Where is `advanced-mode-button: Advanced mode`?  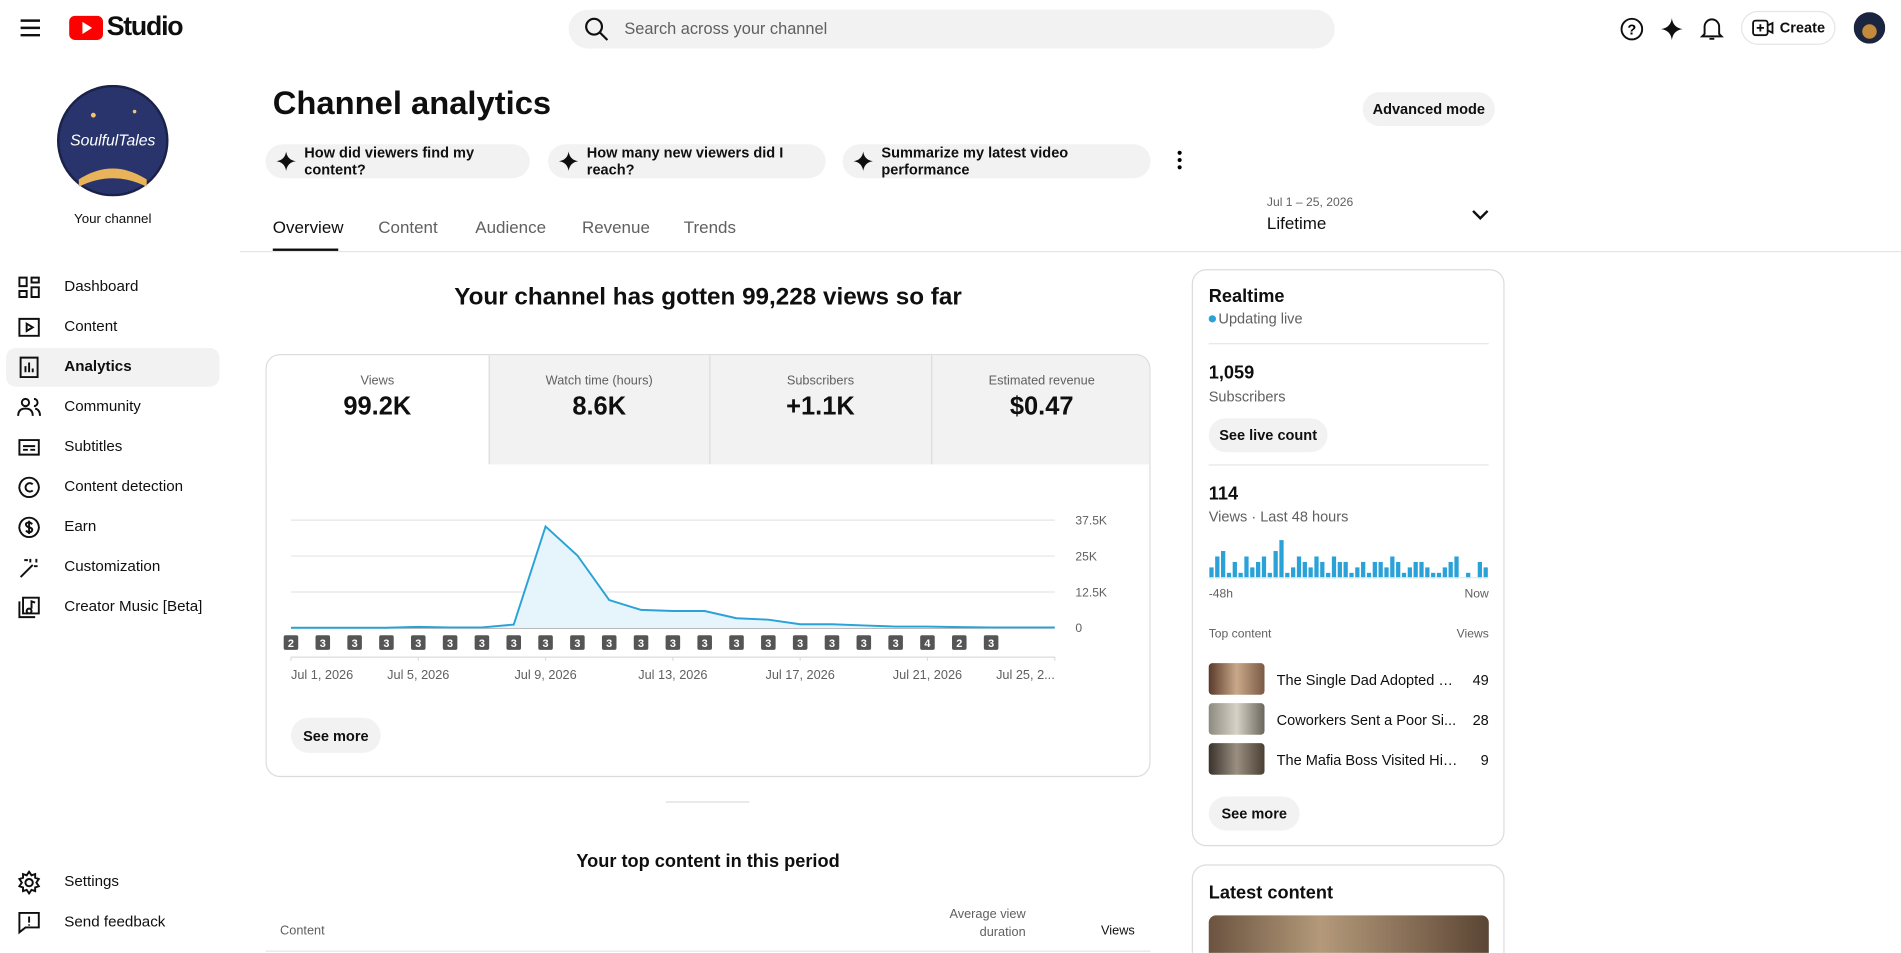
advanced-mode-button: Advanced mode is located at coordinates (1428, 109).